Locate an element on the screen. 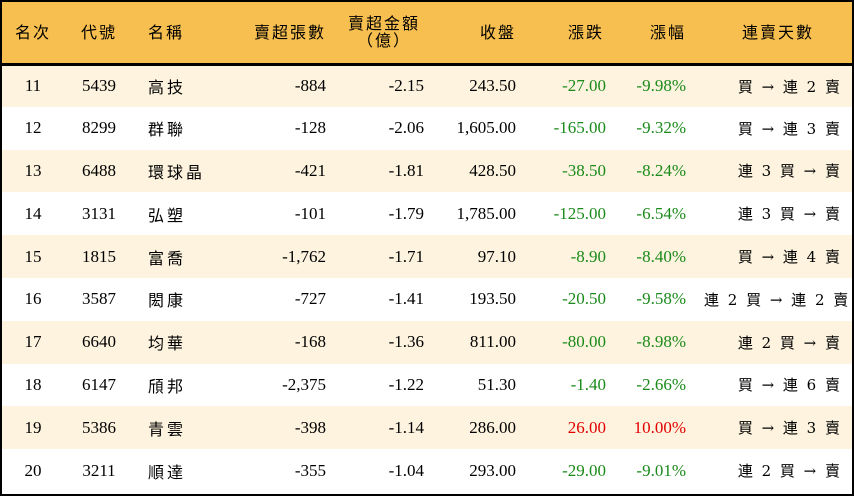 Image resolution: width=854 pixels, height=496 pixels. streak-cell: 連 3 買 → 賣 is located at coordinates (789, 214).